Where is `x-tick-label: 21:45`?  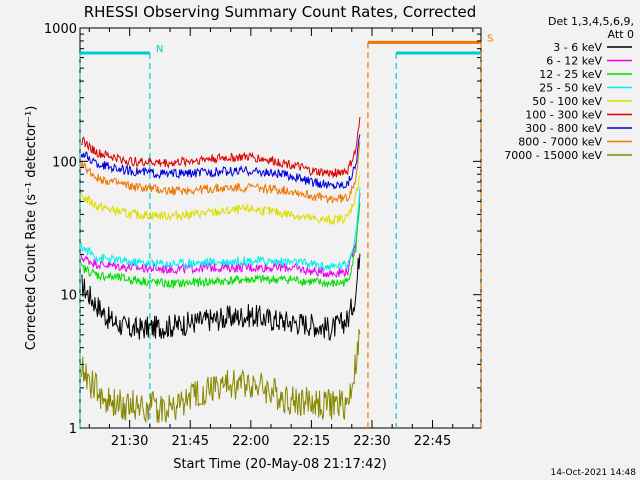
x-tick-label: 21:45 is located at coordinates (190, 441).